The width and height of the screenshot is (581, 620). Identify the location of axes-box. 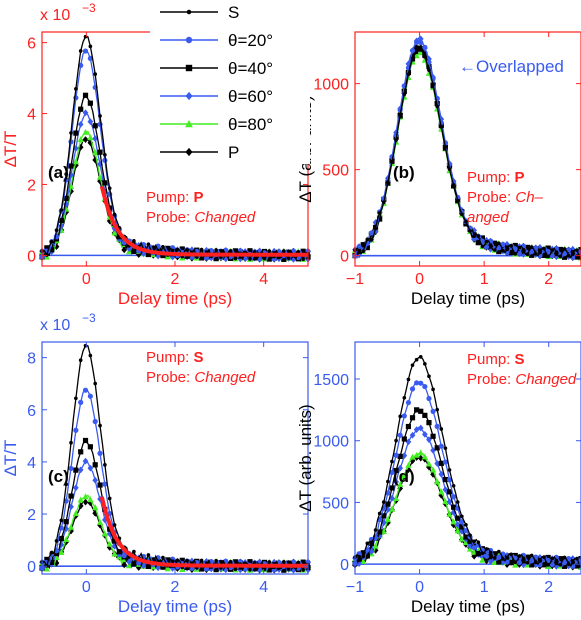
(467, 149).